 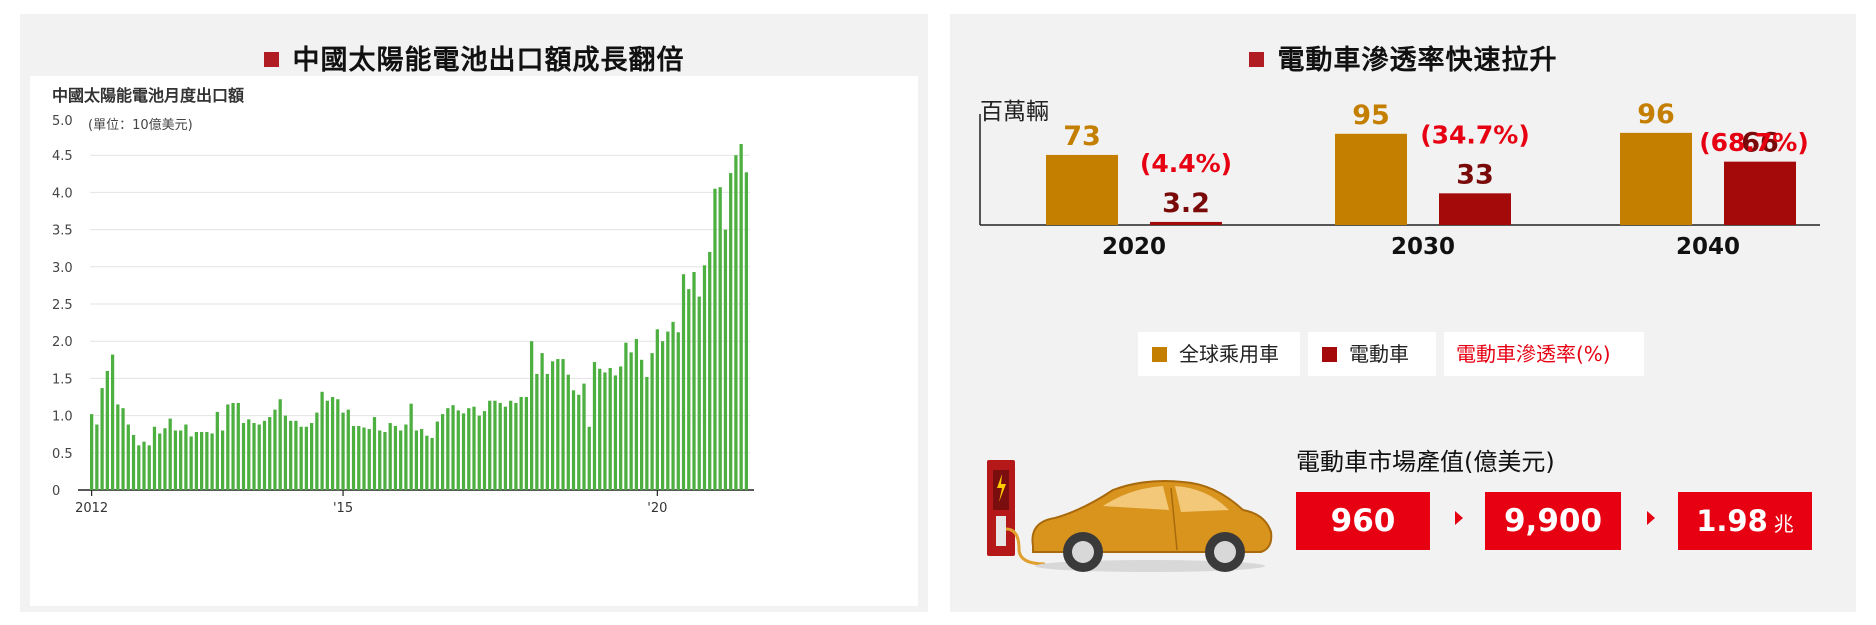 I want to click on legend-swatch-darkred, so click(x=1329, y=354).